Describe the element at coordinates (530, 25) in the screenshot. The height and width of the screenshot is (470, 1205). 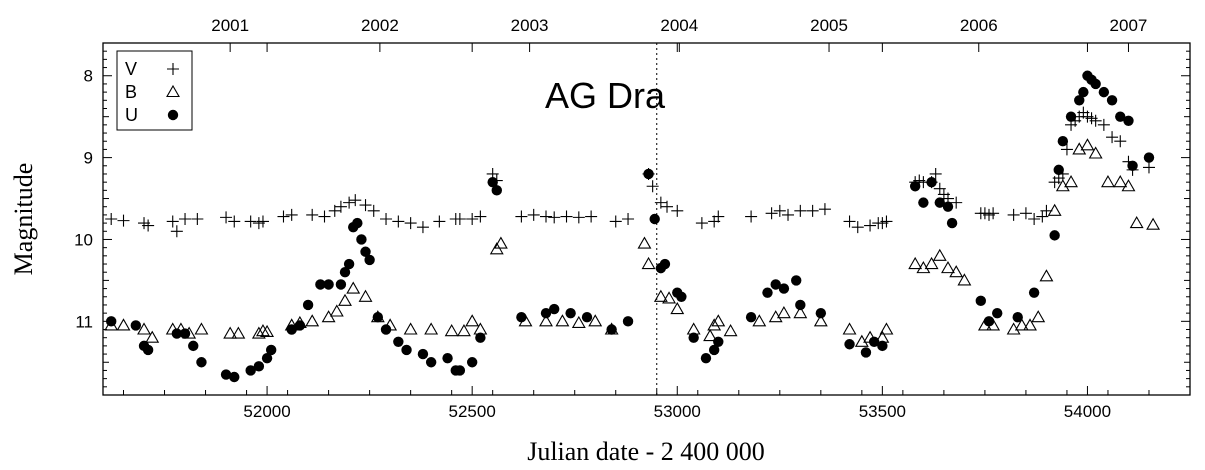
I see `top-year-label: 2003` at that location.